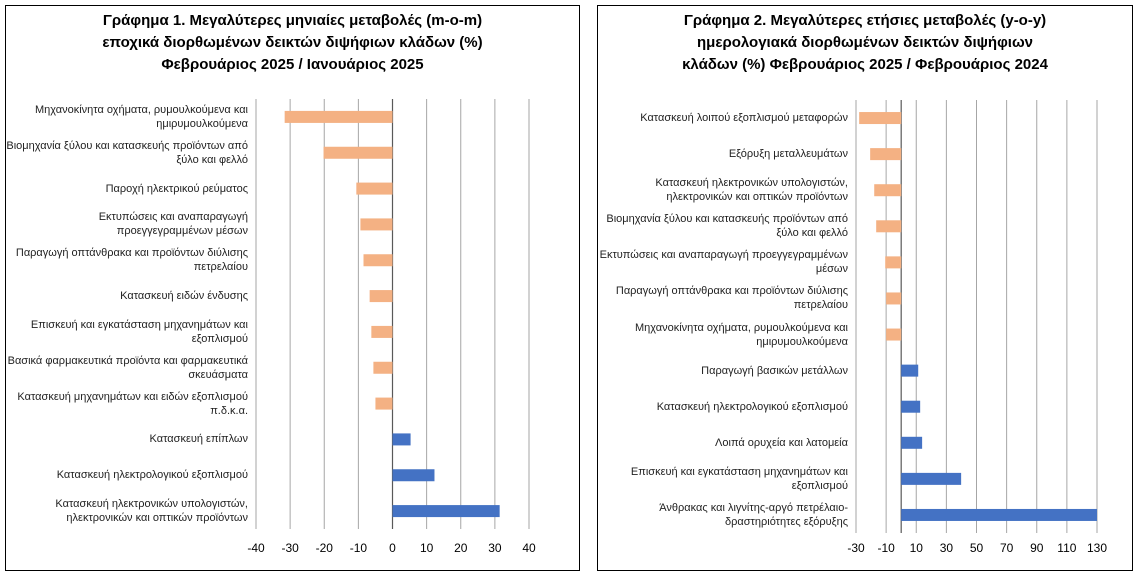 The height and width of the screenshot is (576, 1138). Describe the element at coordinates (529, 548) in the screenshot. I see `x-tick-label: 40` at that location.